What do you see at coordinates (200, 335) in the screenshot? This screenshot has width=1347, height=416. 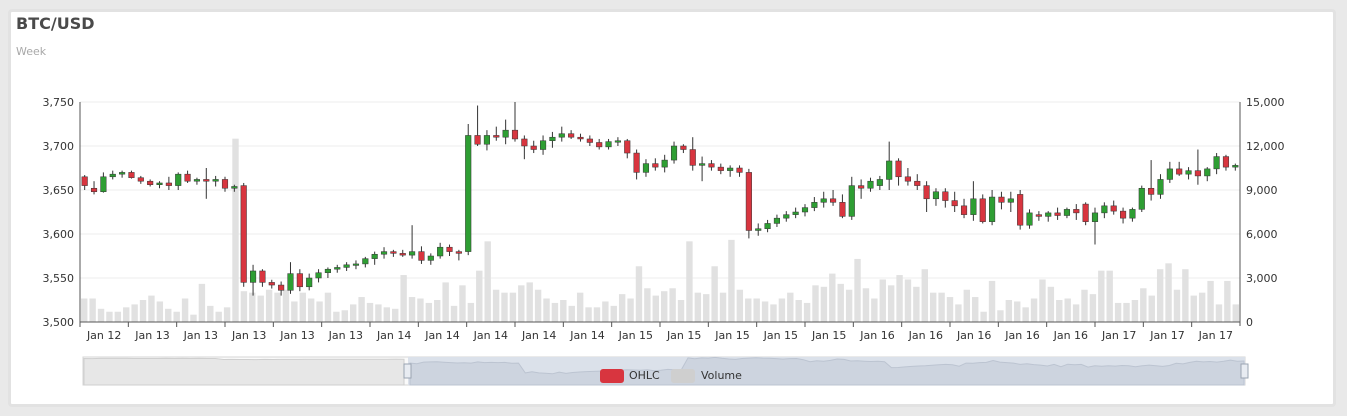 I see `x-tick-label: Jan 13` at bounding box center [200, 335].